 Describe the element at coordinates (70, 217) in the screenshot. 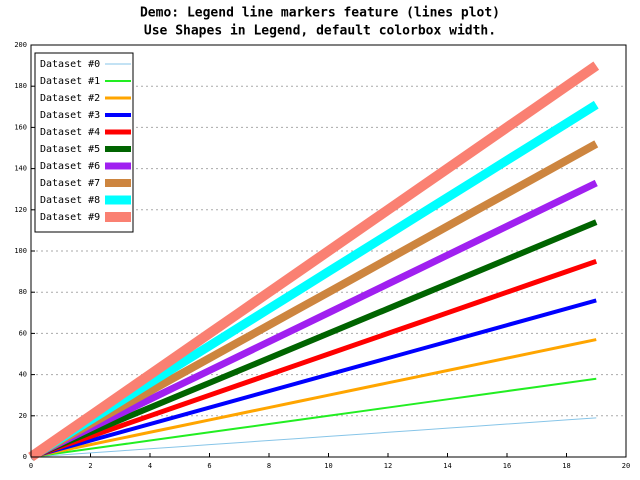

I see `legend-label: Dataset #9` at that location.